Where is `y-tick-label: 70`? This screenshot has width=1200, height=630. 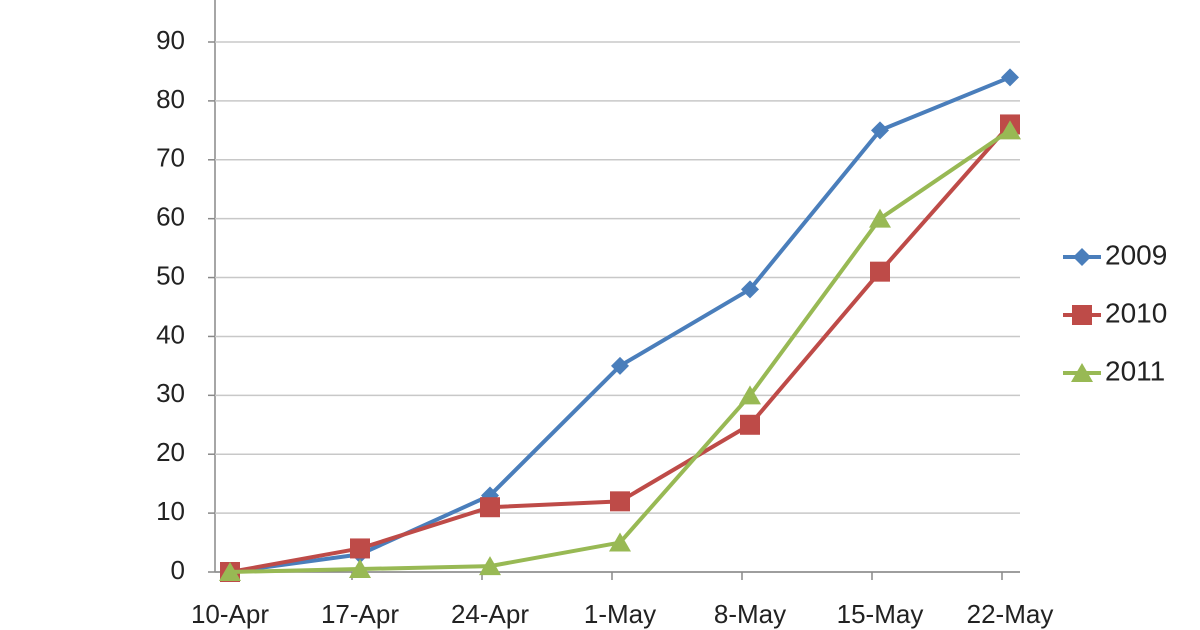
y-tick-label: 70 is located at coordinates (170, 158).